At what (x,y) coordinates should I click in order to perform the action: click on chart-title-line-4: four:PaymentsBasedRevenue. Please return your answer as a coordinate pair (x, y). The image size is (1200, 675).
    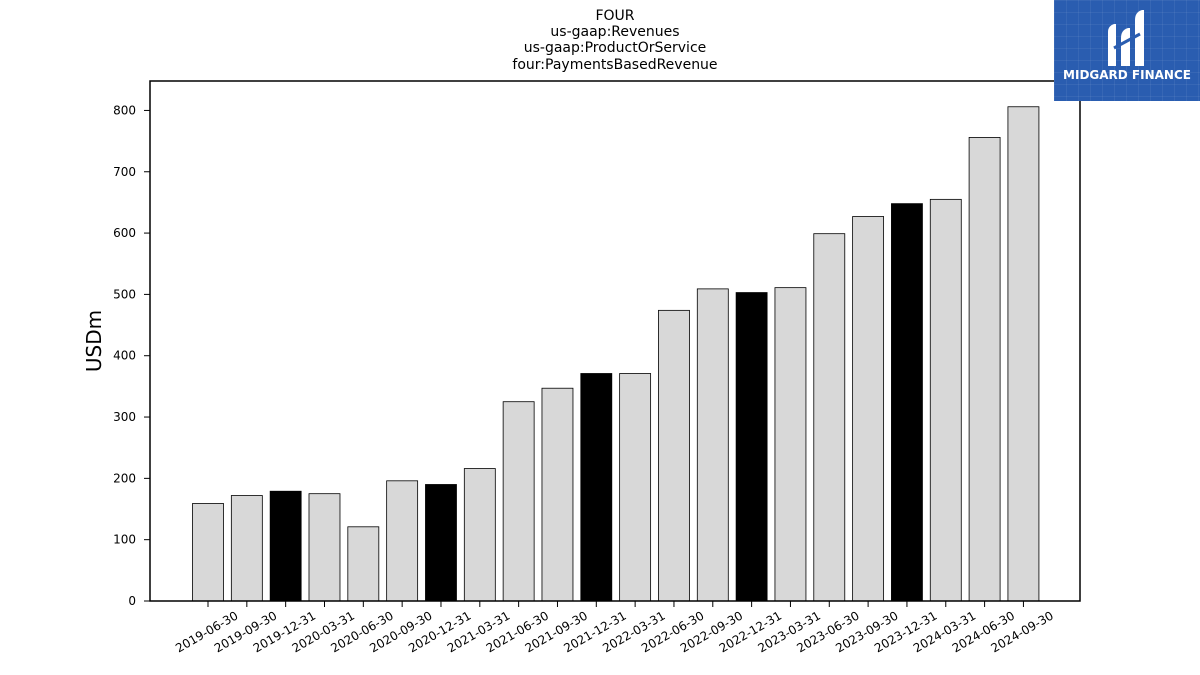
    Looking at the image, I should click on (614, 65).